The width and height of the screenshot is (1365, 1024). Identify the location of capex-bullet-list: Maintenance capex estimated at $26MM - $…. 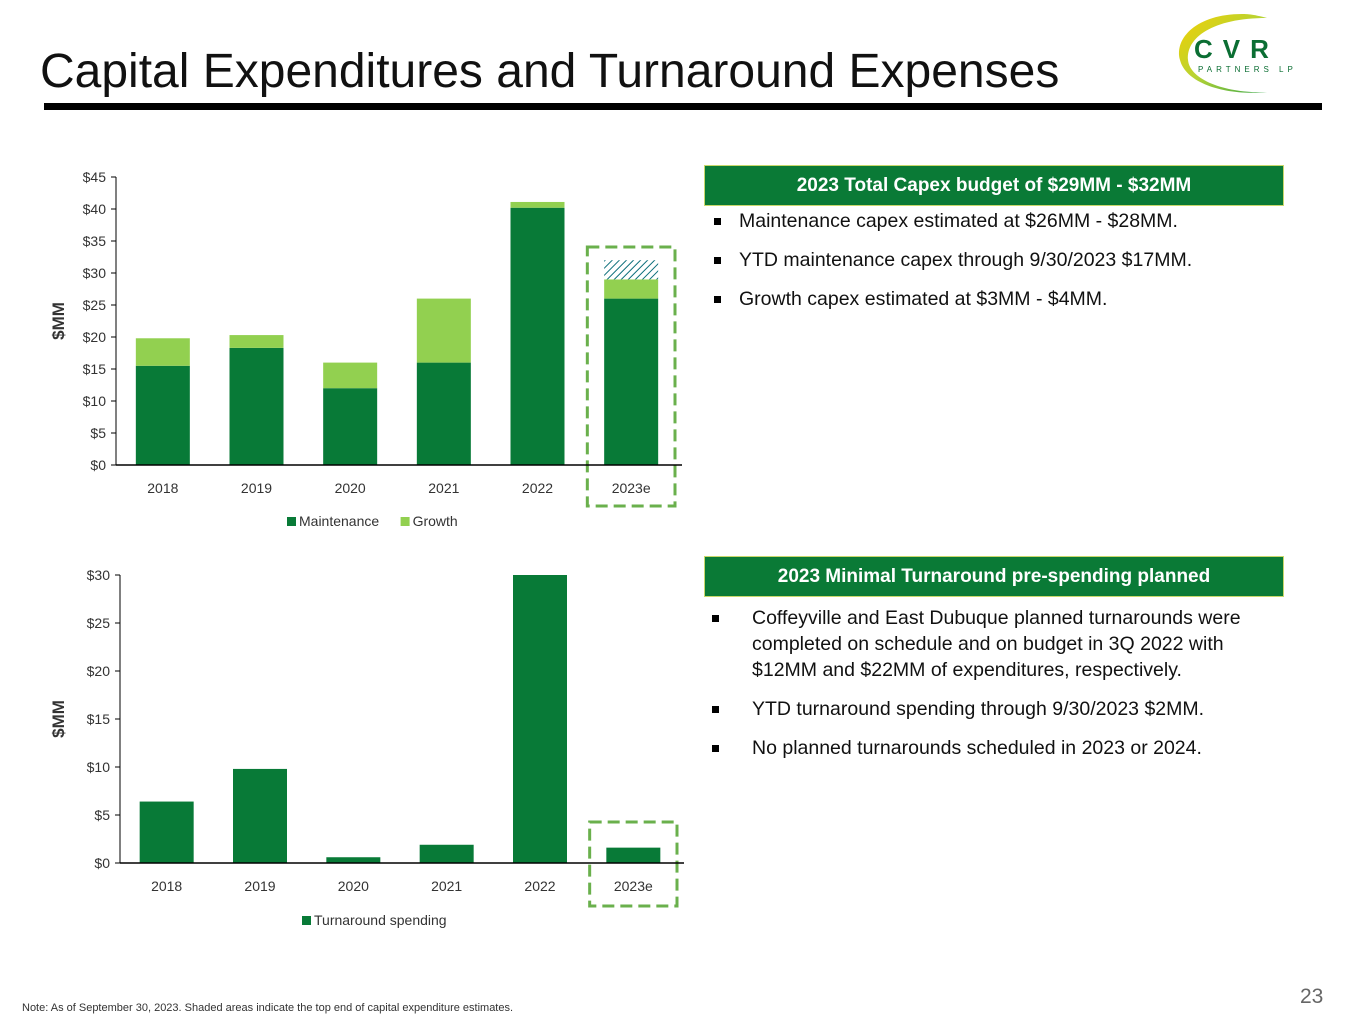
(997, 266).